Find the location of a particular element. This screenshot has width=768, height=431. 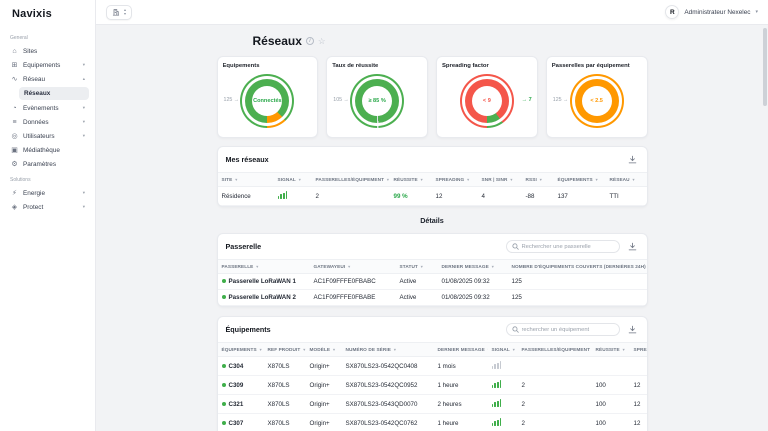

column-header: Ref produit▼ is located at coordinates (284, 350).